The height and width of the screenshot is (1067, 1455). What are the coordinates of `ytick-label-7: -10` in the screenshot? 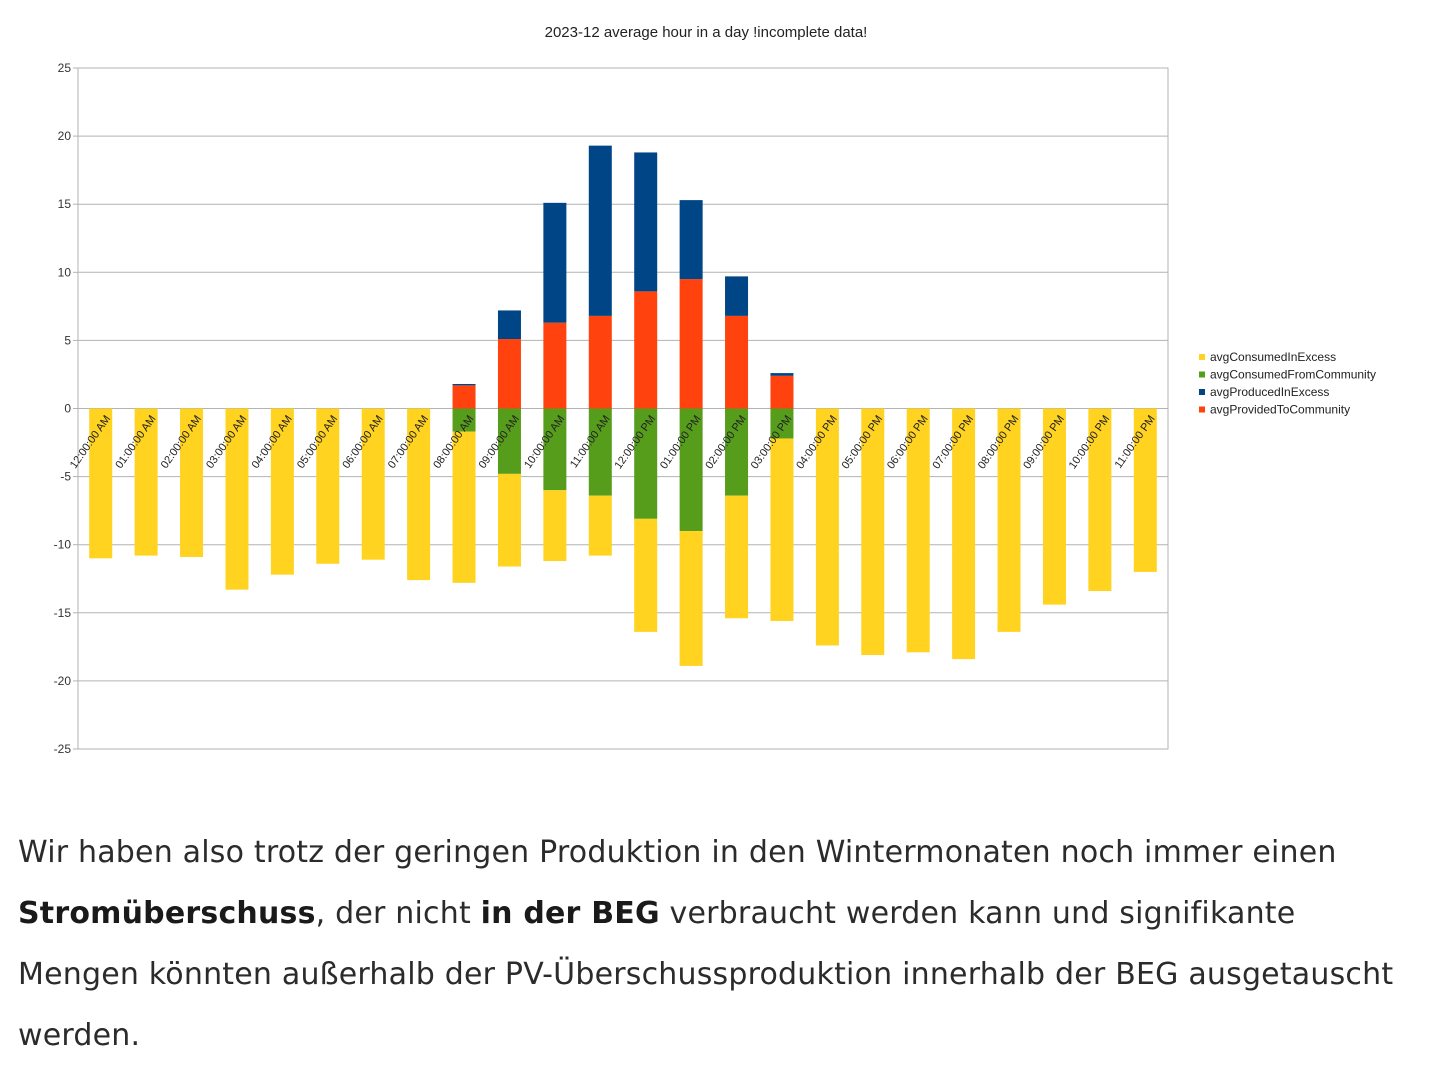 It's located at (63, 545).